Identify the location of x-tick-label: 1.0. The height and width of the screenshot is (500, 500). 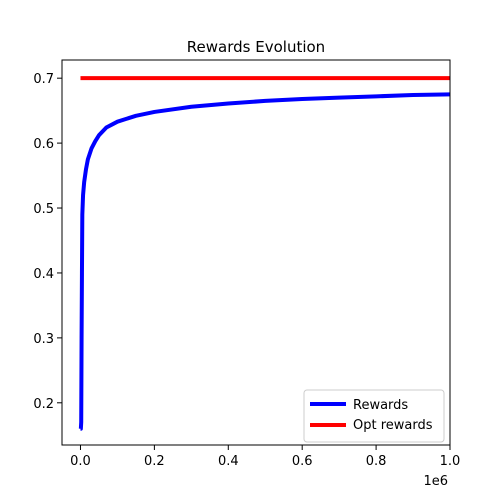
(450, 461).